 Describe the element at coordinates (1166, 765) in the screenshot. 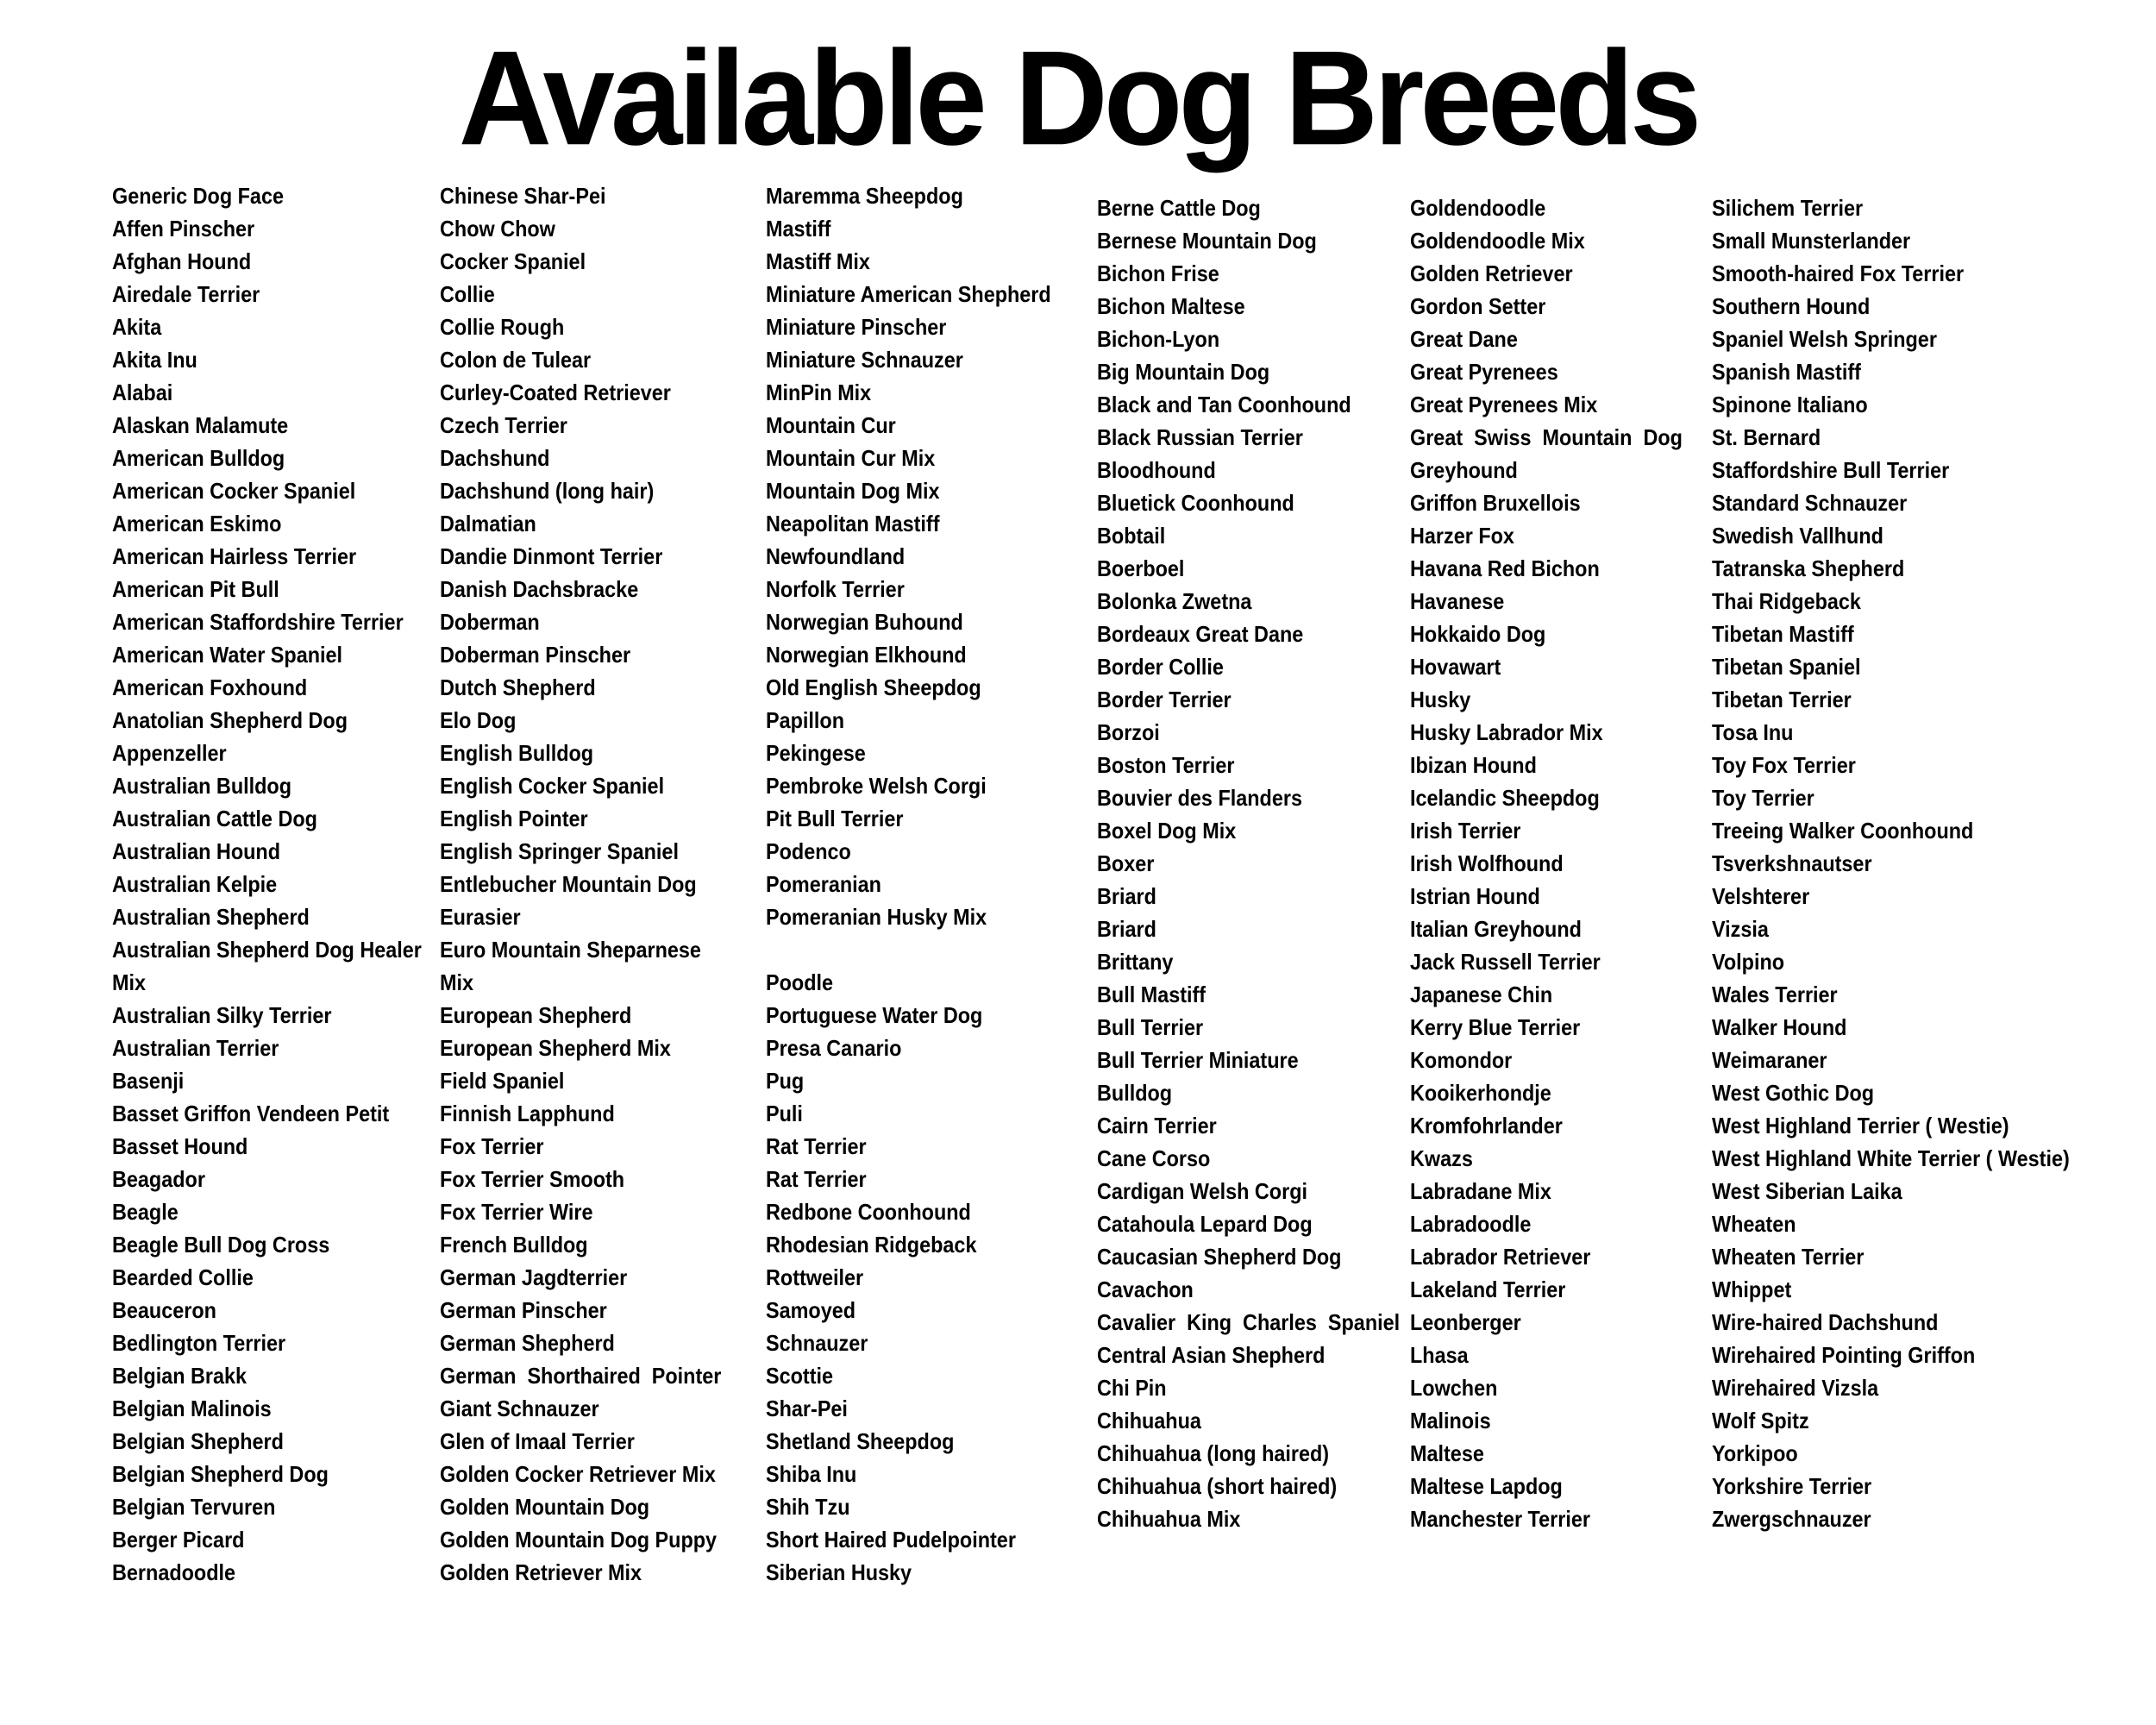

I see `breed-item: Boston Terrier` at that location.